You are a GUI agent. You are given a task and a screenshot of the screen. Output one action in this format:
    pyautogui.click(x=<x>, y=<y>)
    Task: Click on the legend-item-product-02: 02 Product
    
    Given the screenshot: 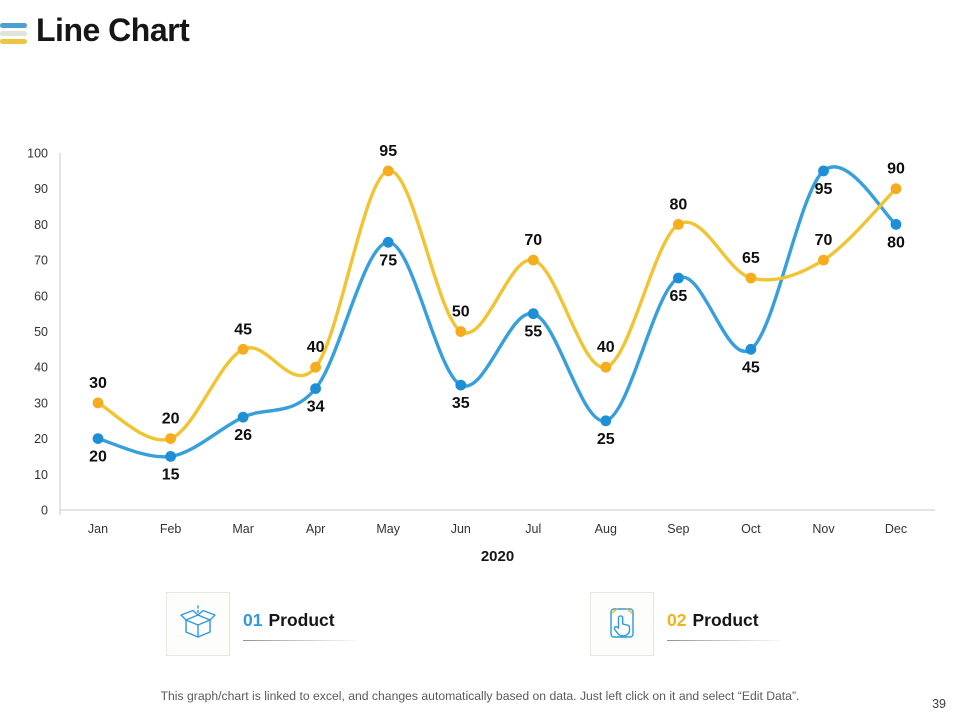 What is the action you would take?
    pyautogui.click(x=687, y=624)
    